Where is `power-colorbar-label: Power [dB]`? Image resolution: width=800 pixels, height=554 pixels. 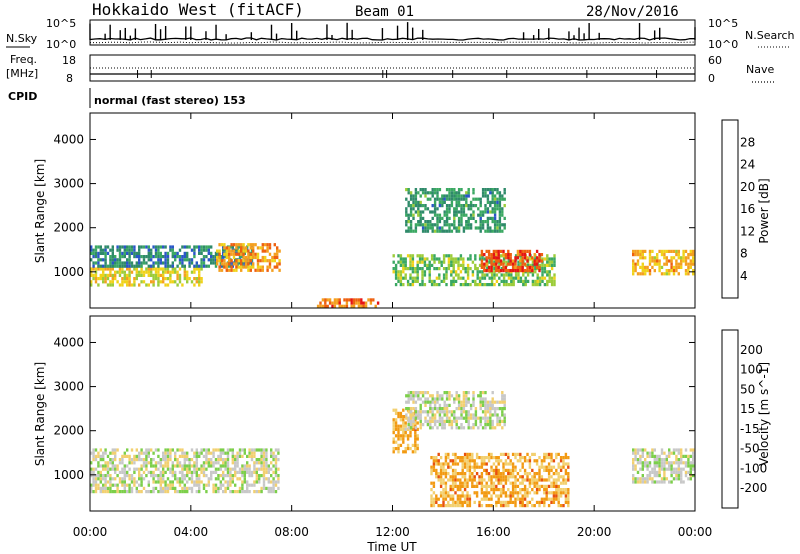
power-colorbar-label: Power [dB] is located at coordinates (764, 210).